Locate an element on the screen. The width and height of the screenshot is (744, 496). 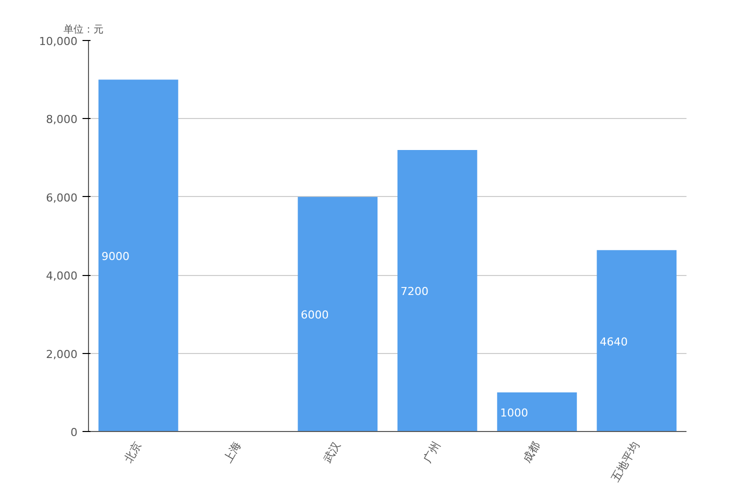
y-tick-label: 6,000 is located at coordinates (62, 197).